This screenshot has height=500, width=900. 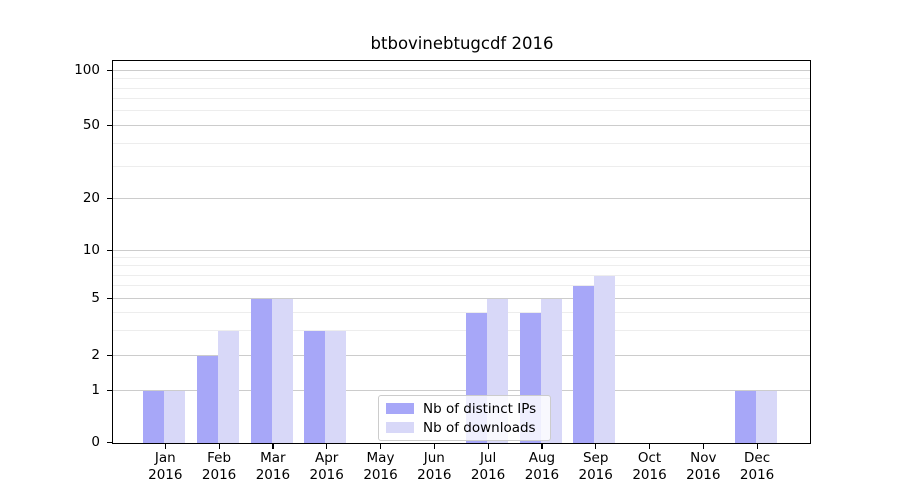 I want to click on x-tick-label: Jan 2016, so click(x=165, y=466).